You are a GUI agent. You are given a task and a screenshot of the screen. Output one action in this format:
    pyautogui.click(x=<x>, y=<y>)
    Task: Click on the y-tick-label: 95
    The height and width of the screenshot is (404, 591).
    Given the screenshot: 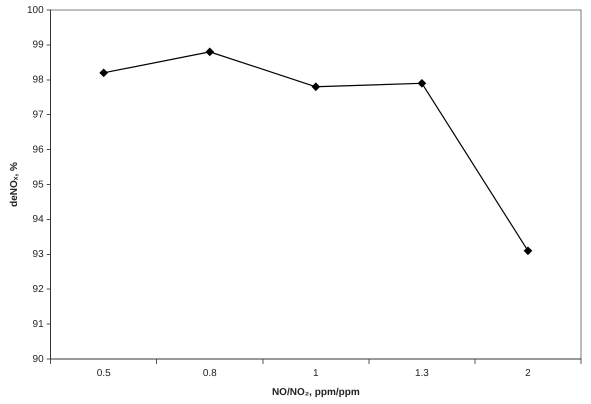 What is the action you would take?
    pyautogui.click(x=38, y=184)
    